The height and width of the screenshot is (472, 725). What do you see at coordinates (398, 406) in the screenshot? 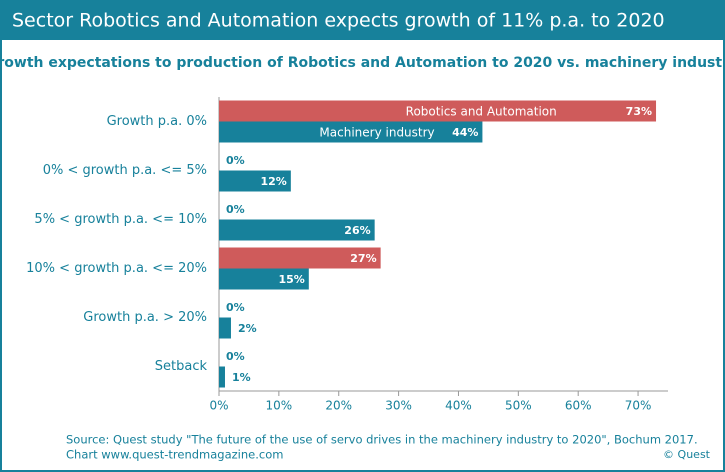
I see `x-tick-label: 30%` at bounding box center [398, 406].